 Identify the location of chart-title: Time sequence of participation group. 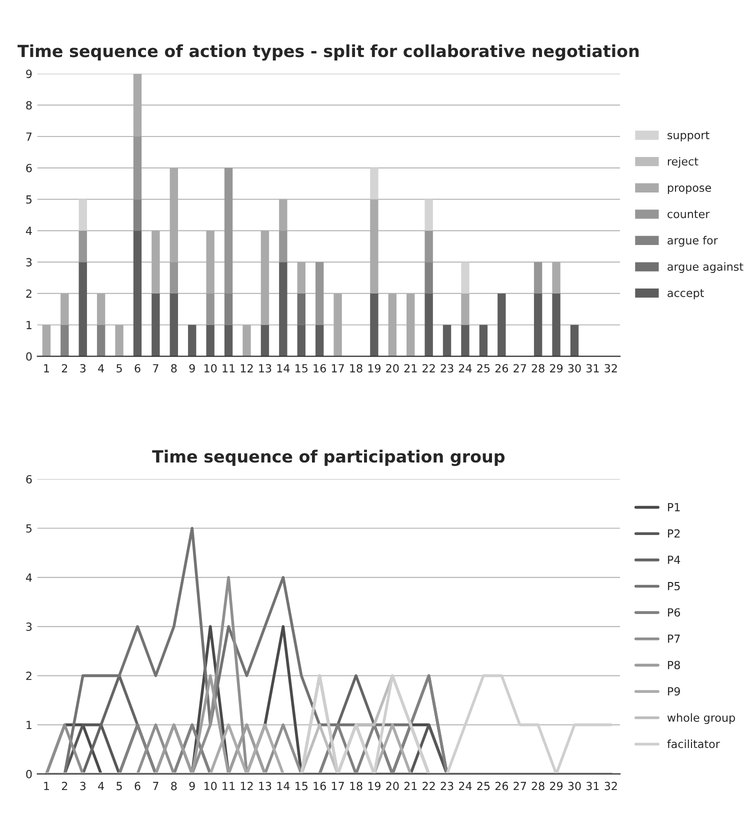
(328, 458).